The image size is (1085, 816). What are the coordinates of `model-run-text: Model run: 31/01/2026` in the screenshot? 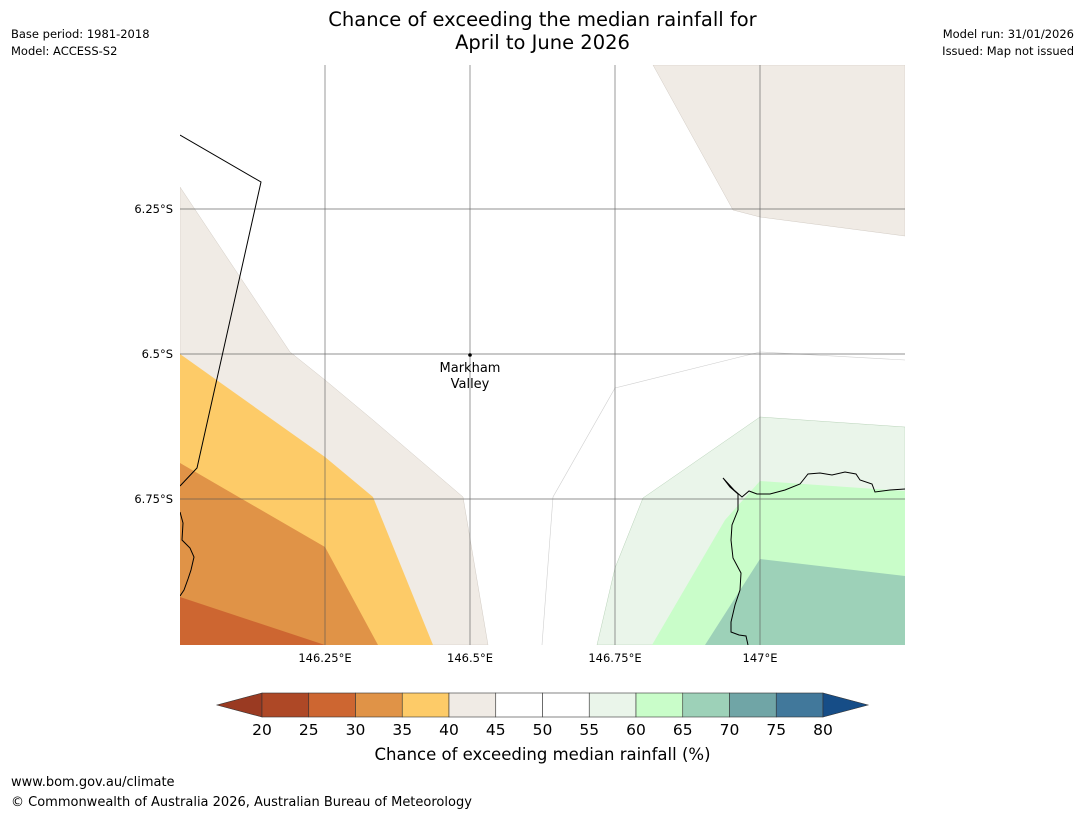 It's located at (1008, 34).